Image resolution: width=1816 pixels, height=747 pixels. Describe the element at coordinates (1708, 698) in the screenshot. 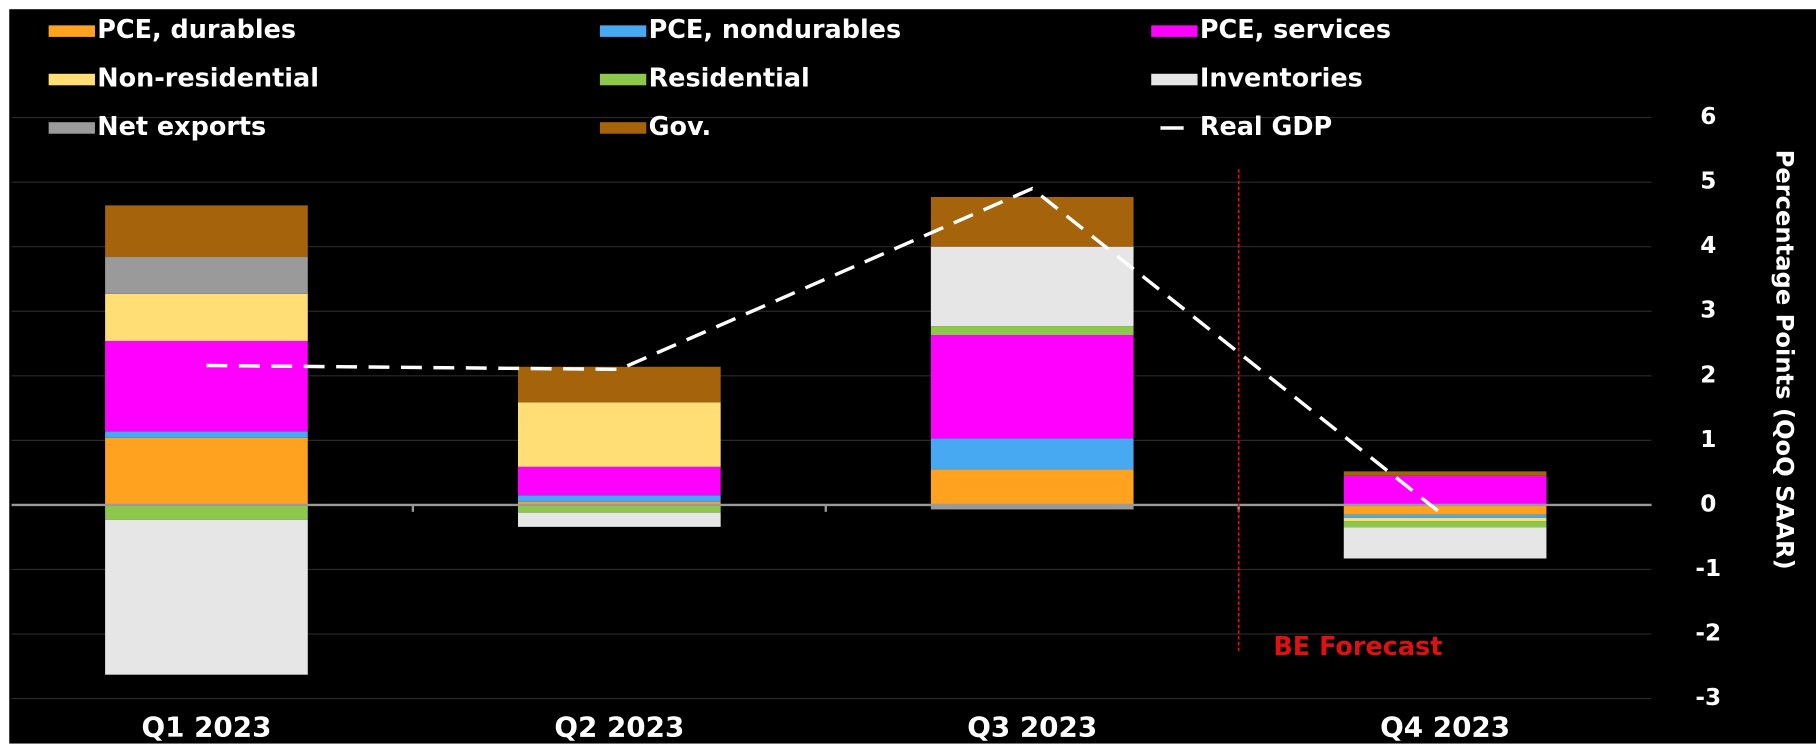

I see `y-tick-label: -3` at that location.